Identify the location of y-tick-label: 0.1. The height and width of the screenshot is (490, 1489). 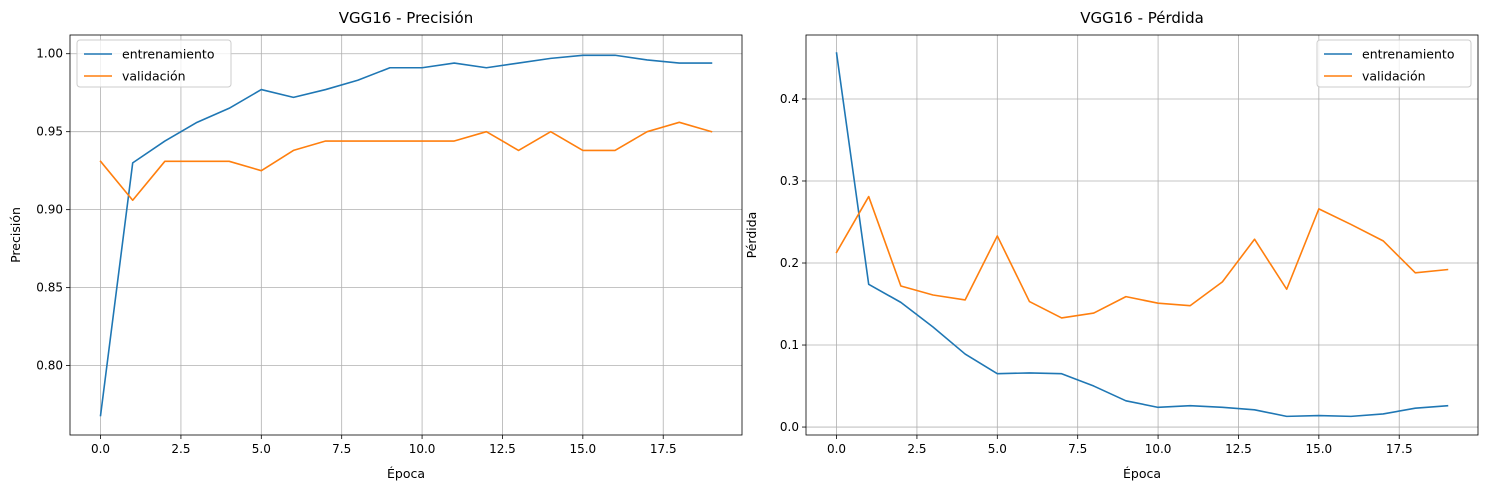
(789, 345).